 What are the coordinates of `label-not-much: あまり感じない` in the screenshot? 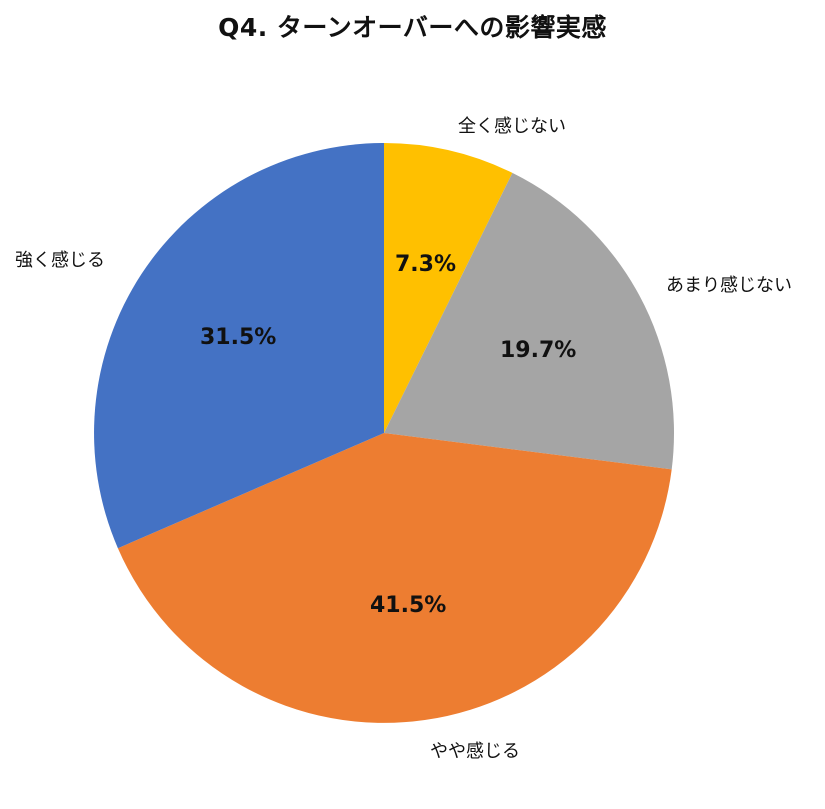 It's located at (729, 285).